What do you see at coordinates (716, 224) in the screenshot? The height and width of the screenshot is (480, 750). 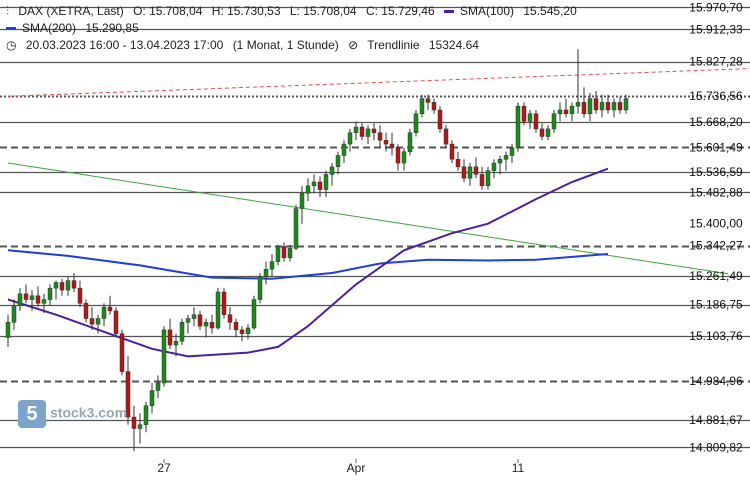 I see `price-label-8: 15.400,00` at bounding box center [716, 224].